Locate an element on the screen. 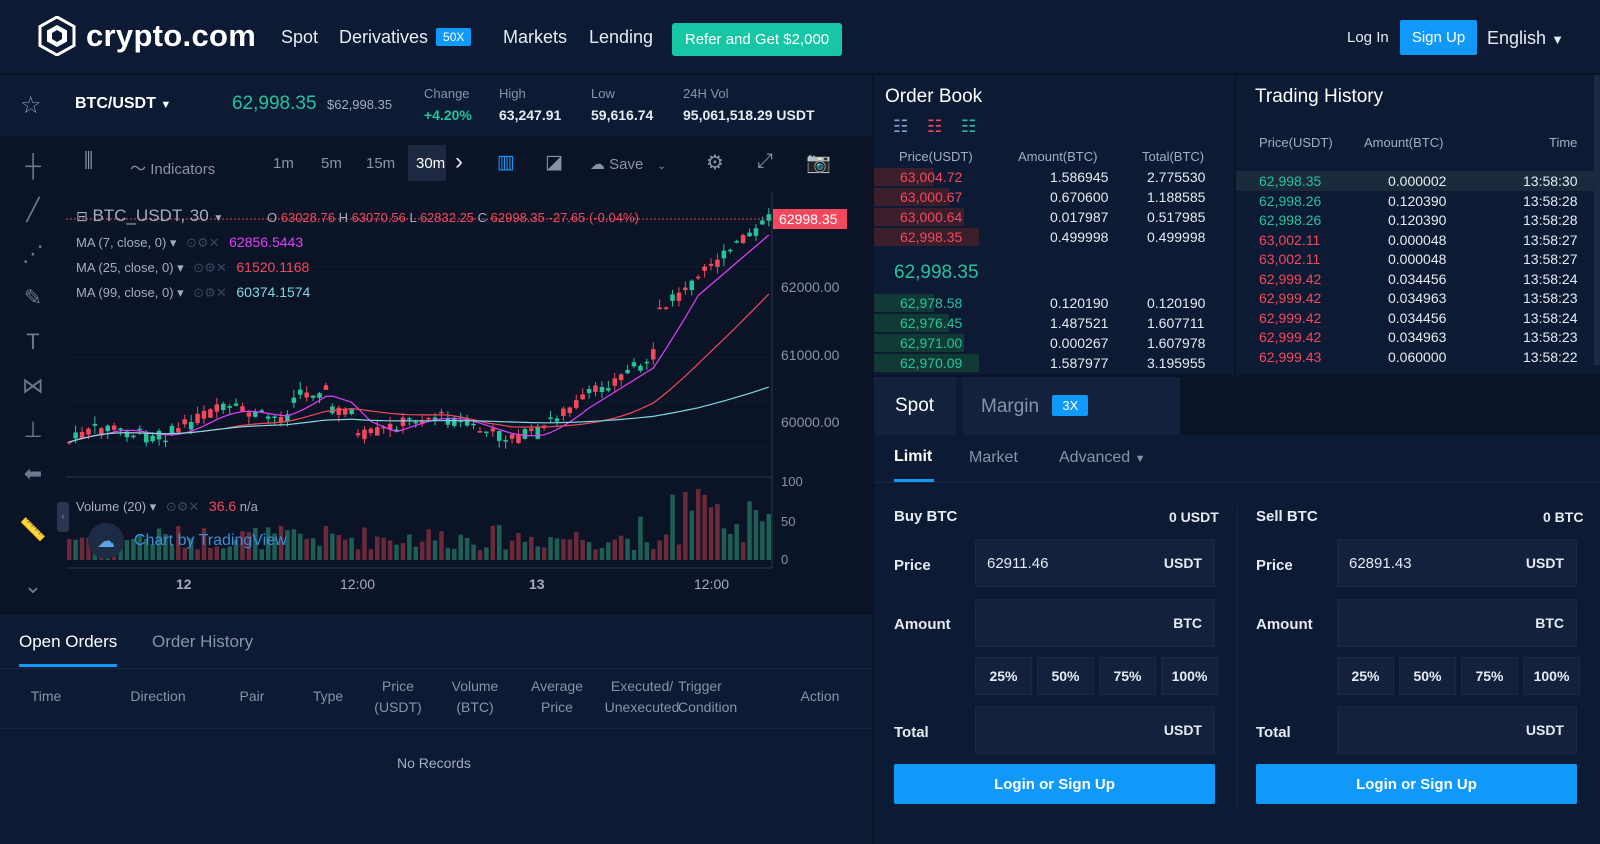  ruler-icon: 📏 is located at coordinates (33, 529).